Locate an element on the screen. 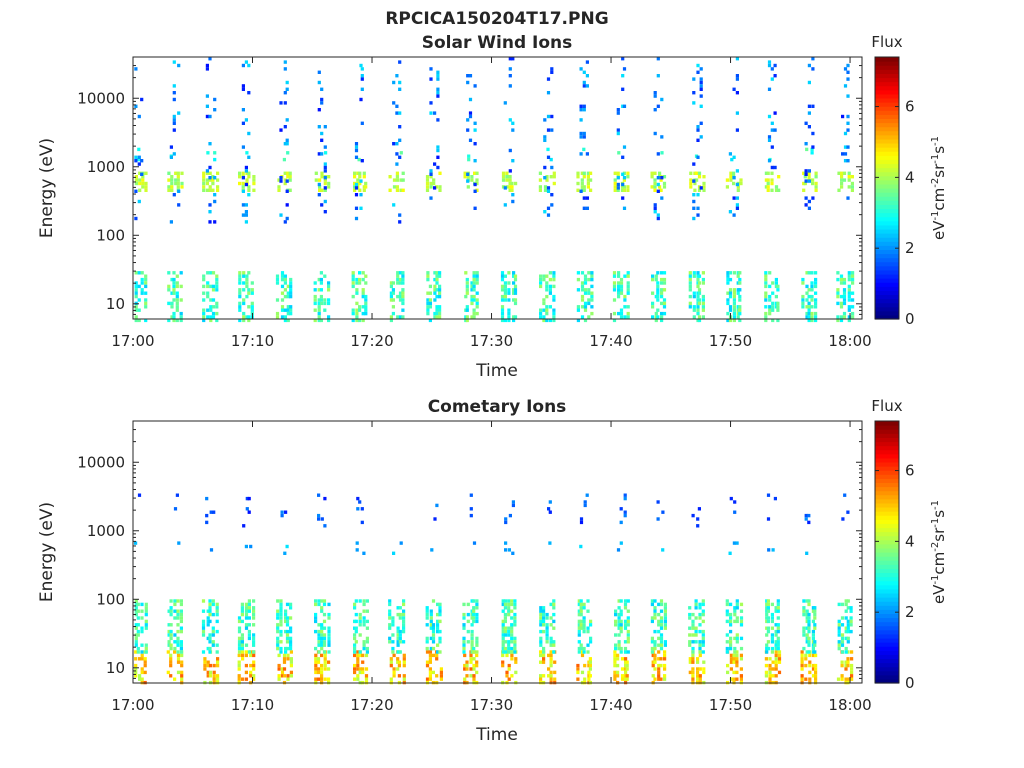 The height and width of the screenshot is (768, 1024). x-tick-label: 18:00 is located at coordinates (849, 705).